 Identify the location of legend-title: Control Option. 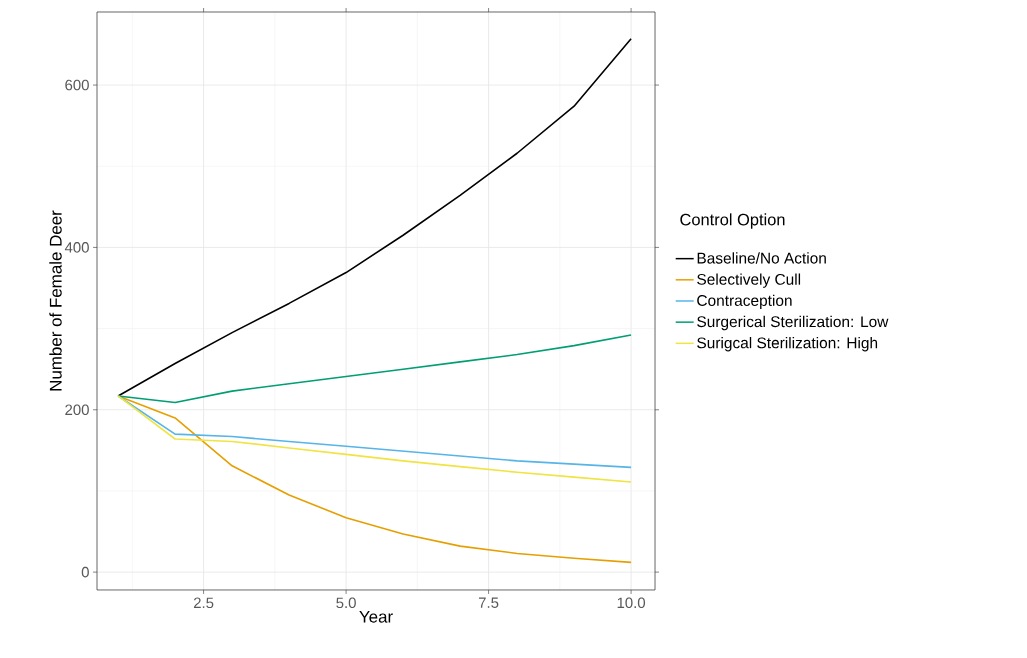
(732, 221).